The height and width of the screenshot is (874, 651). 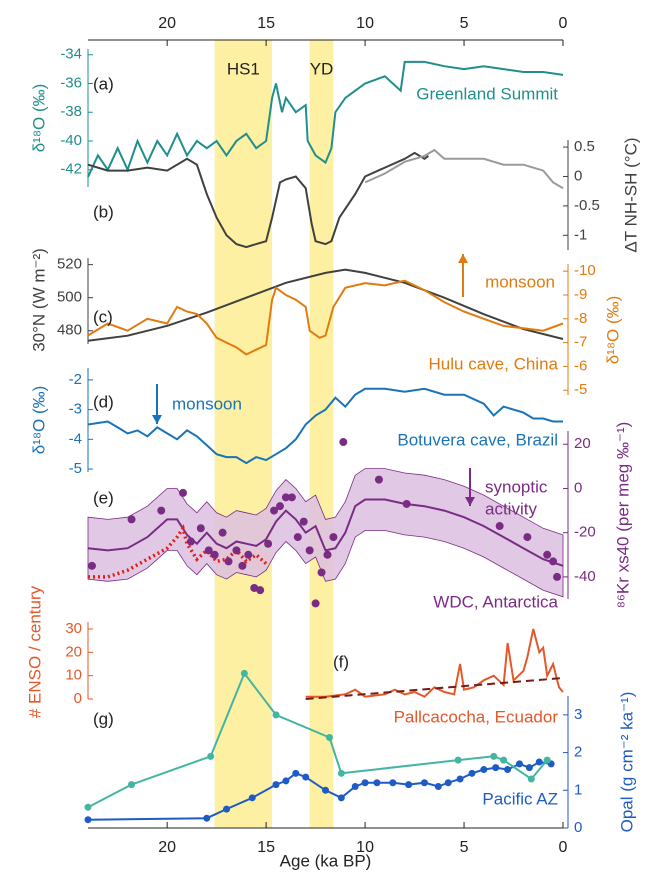 I want to click on annotation: (d), so click(x=103, y=401).